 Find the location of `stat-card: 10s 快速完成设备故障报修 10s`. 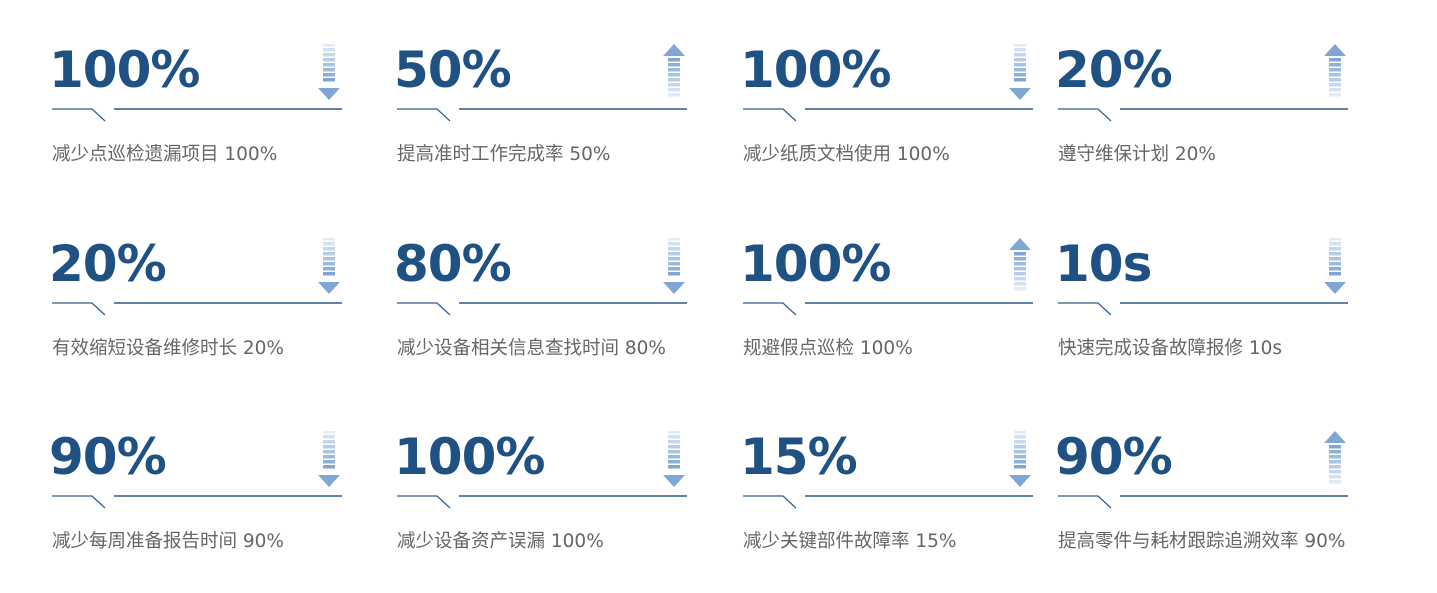

stat-card: 10s 快速完成设备故障报修 10s is located at coordinates (1202, 306).